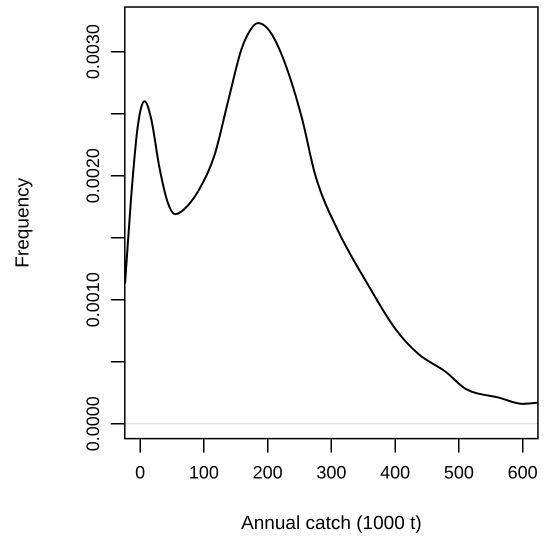 Image resolution: width=548 pixels, height=543 pixels. Describe the element at coordinates (523, 472) in the screenshot. I see `x-tick-label: 600` at that location.